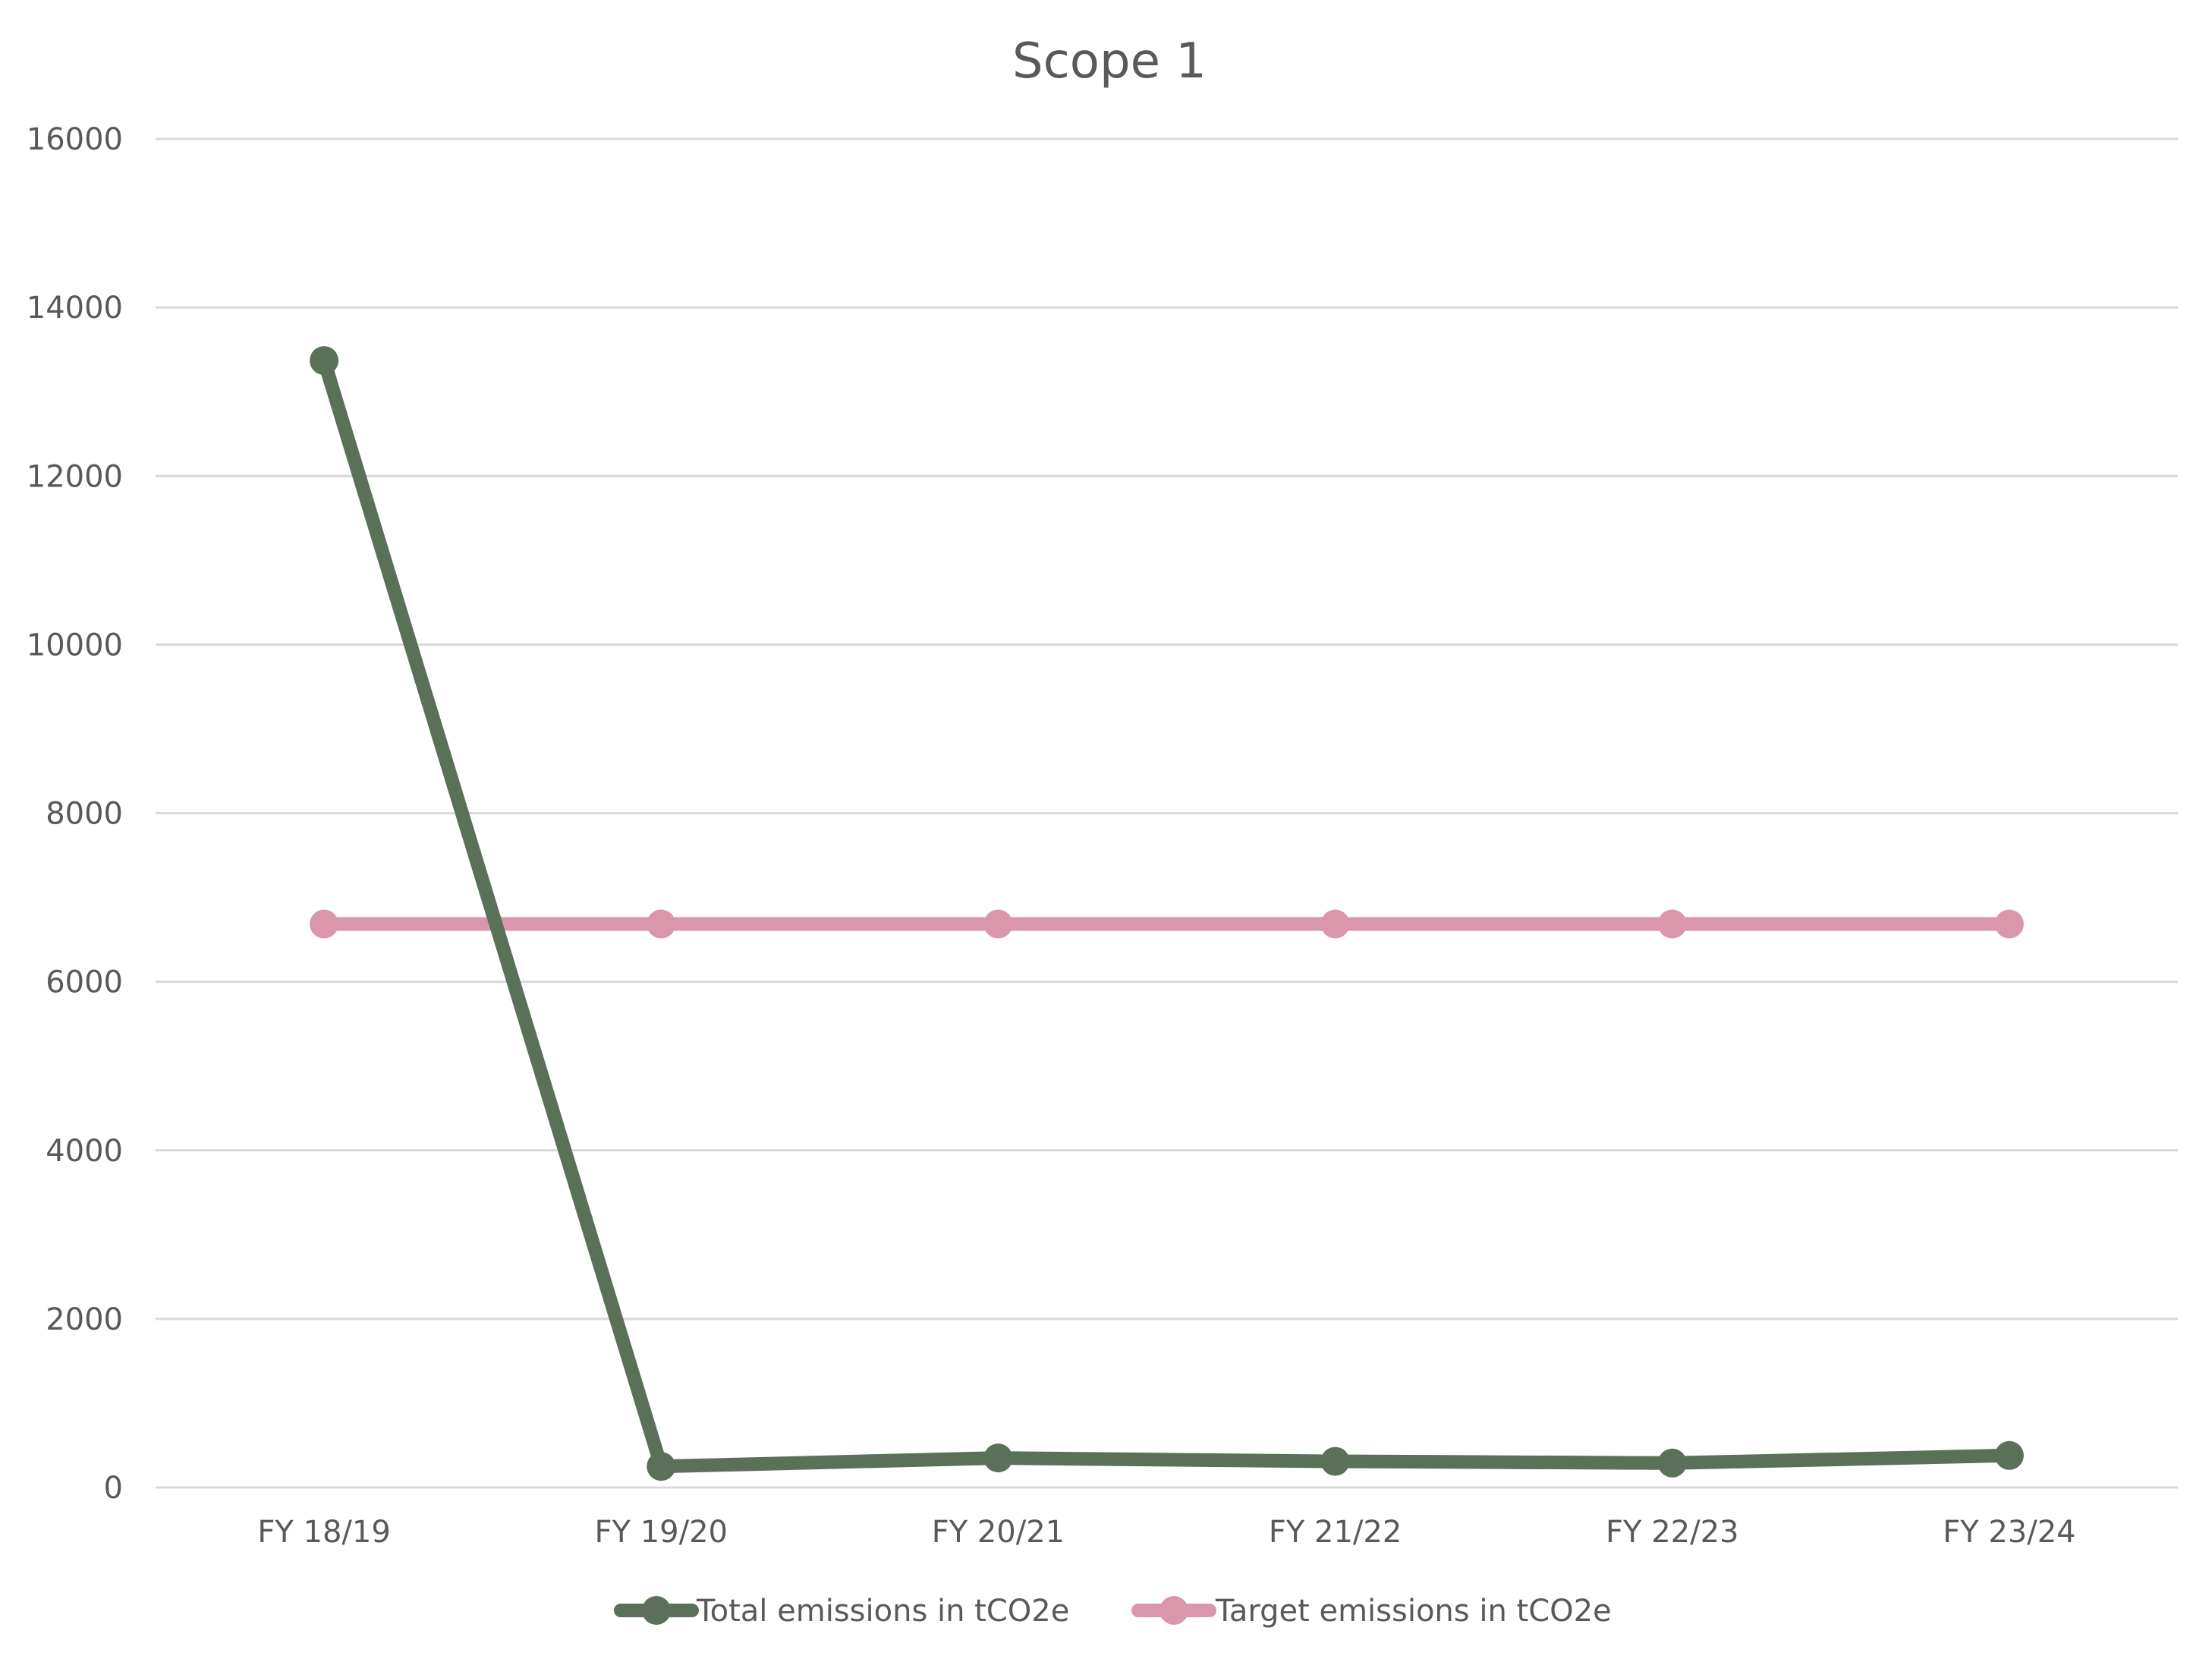 The height and width of the screenshot is (1659, 2212). Describe the element at coordinates (1672, 1532) in the screenshot. I see `x-tick-label: FY 22/23` at that location.